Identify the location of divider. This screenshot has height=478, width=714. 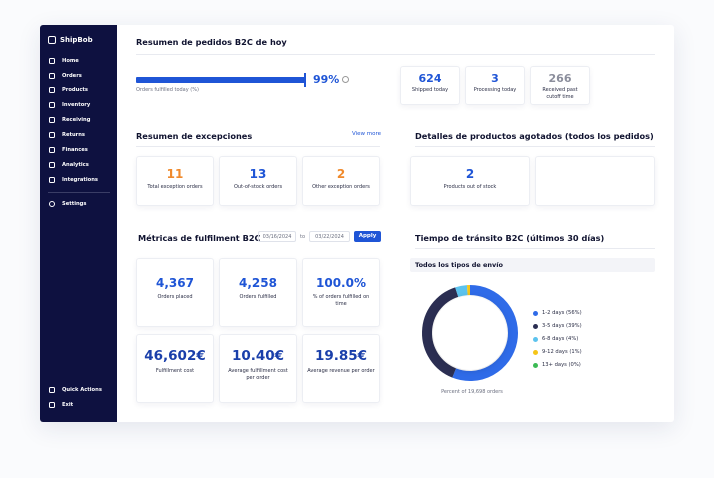
(79, 192).